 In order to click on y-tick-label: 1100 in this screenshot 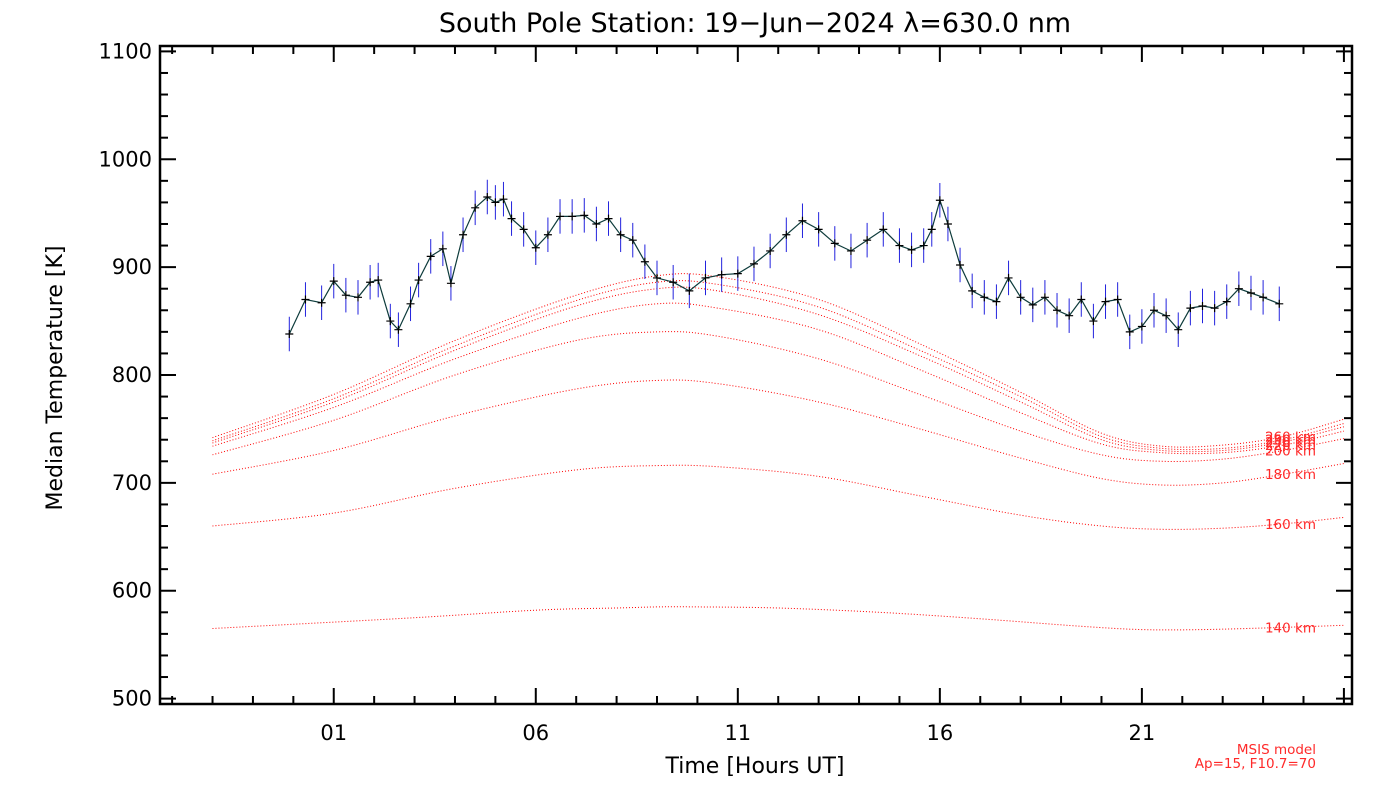, I will do `click(125, 51)`.